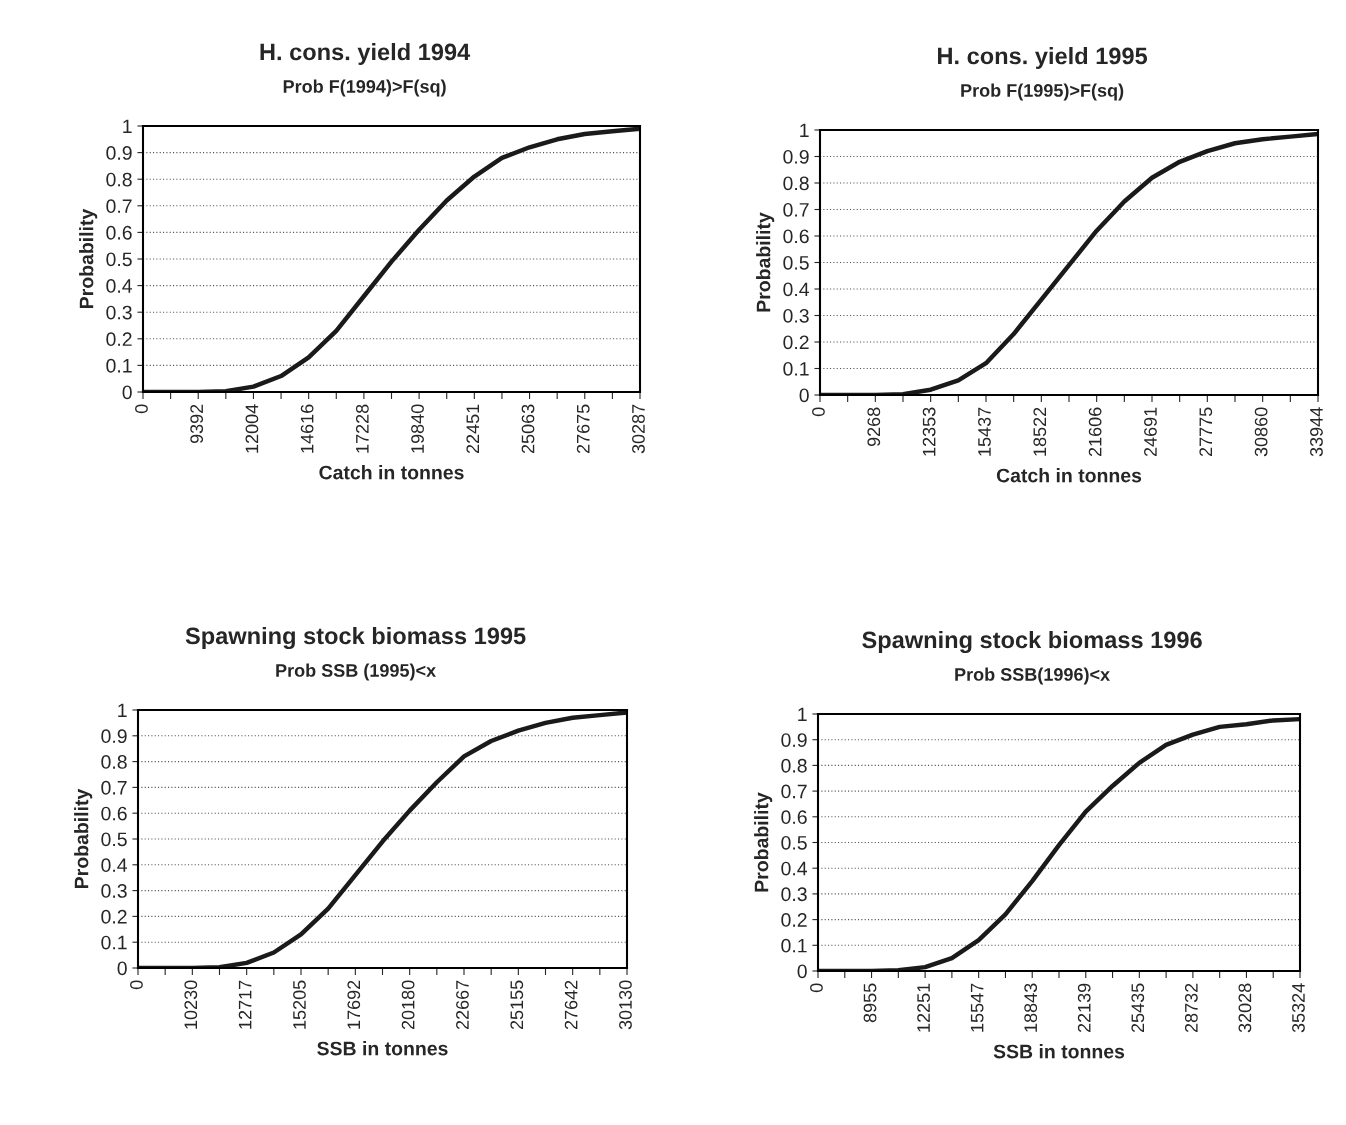 The image size is (1346, 1125). Describe the element at coordinates (1261, 432) in the screenshot. I see `x-tick-label: 30860` at that location.